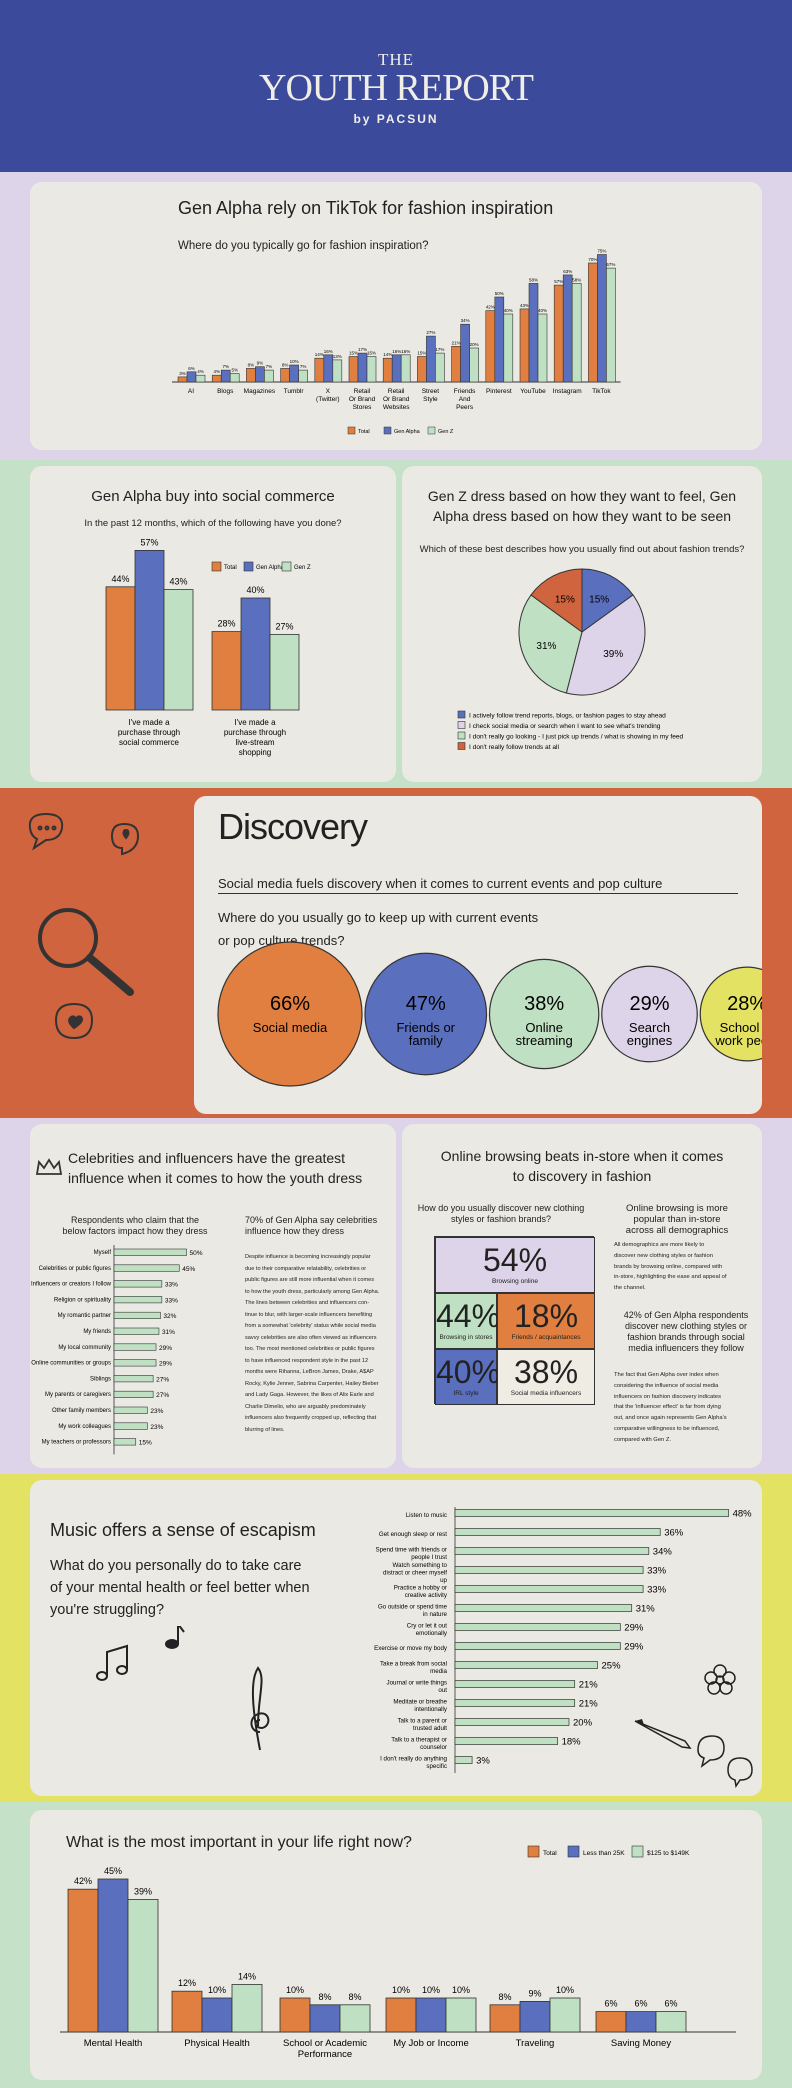 Image resolution: width=792 pixels, height=2088 pixels. Describe the element at coordinates (668, 1266) in the screenshot. I see `text-line: brands by browsing online, compared with` at that location.